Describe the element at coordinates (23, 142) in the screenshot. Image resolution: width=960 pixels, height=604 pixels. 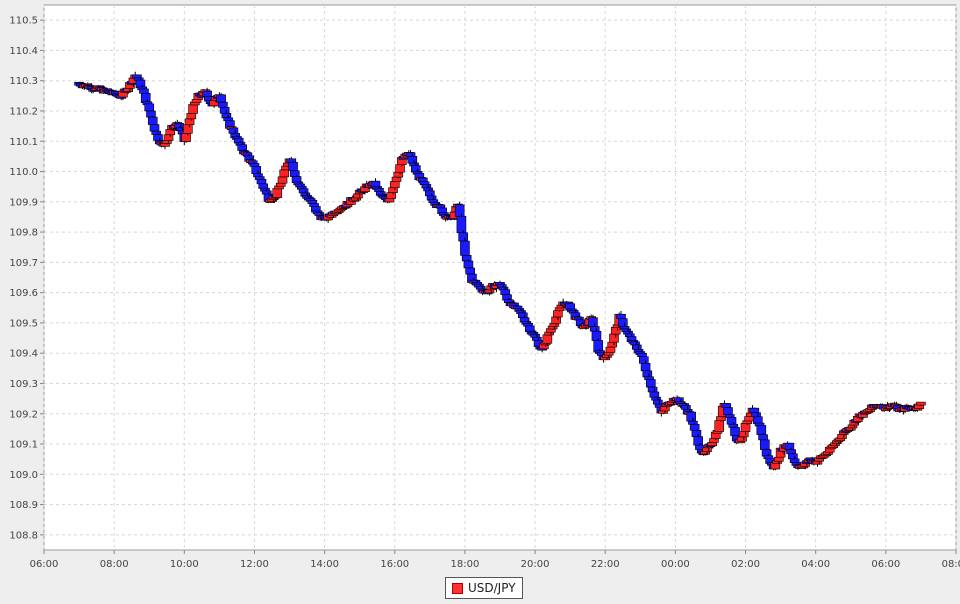
I see `y-tick-label: 110.1` at that location.